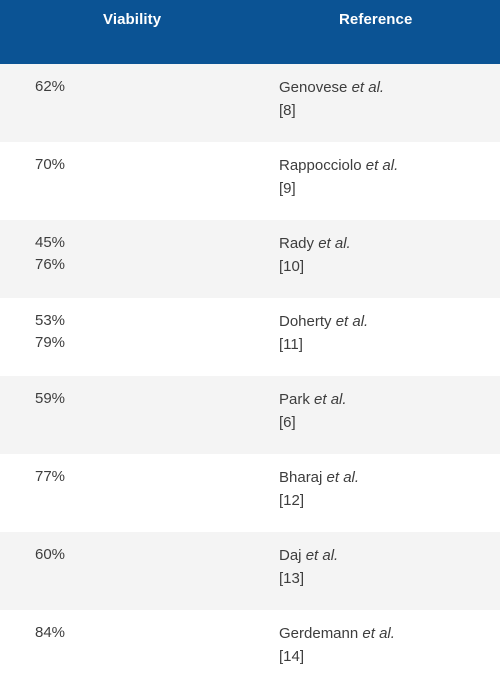  I want to click on reference-author: Gerdemann, so click(319, 633).